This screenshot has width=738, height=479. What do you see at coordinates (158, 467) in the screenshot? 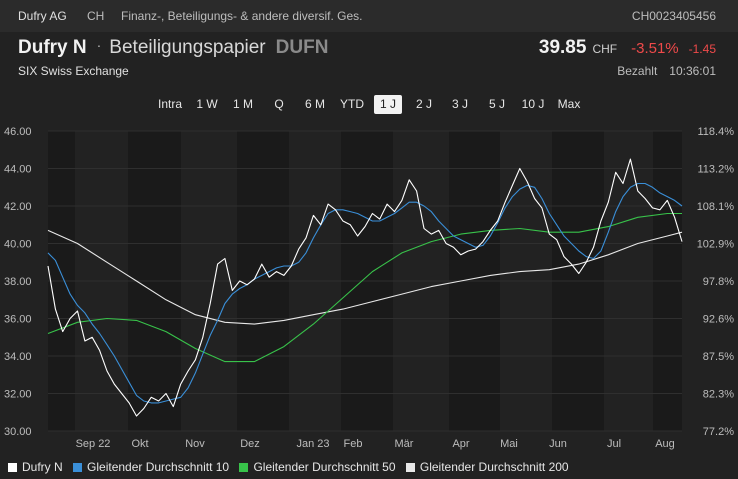
I see `legend-label-ma10: Gleitender Durchschnitt 10` at bounding box center [158, 467].